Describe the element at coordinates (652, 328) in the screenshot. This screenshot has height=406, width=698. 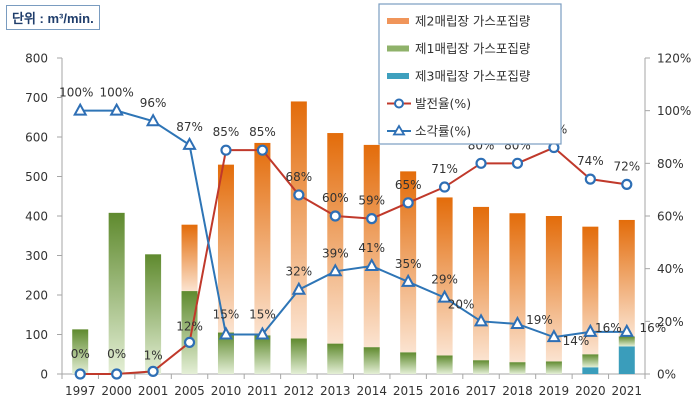
I see `label-incineration-rate: 16%` at that location.